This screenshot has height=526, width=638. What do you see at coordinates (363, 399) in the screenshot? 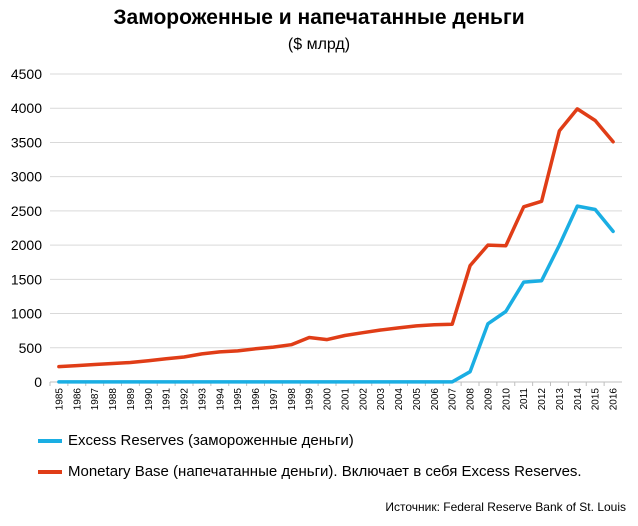
I see `x-tick-label: 2002` at bounding box center [363, 399].